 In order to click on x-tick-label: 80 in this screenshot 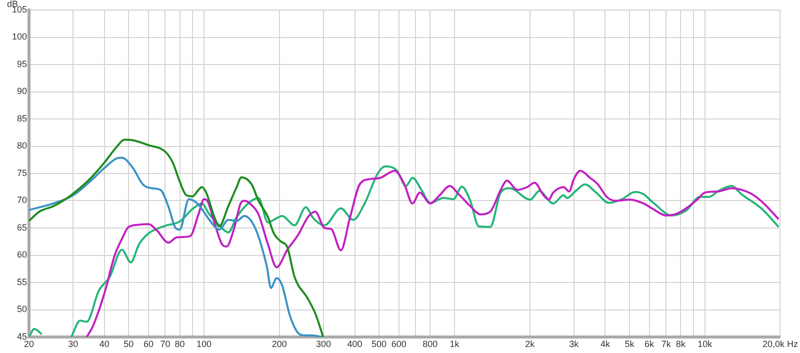, I will do `click(179, 343)`.